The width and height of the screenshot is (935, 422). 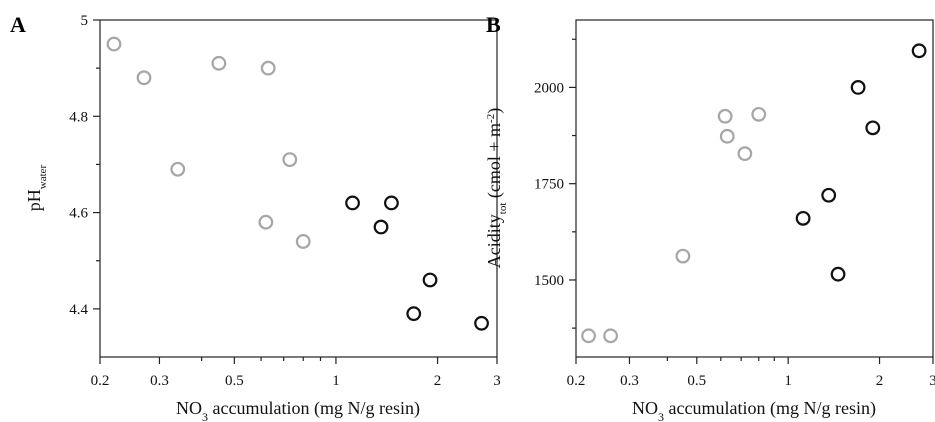 I want to click on y-tick-label: 2000, so click(x=549, y=88).